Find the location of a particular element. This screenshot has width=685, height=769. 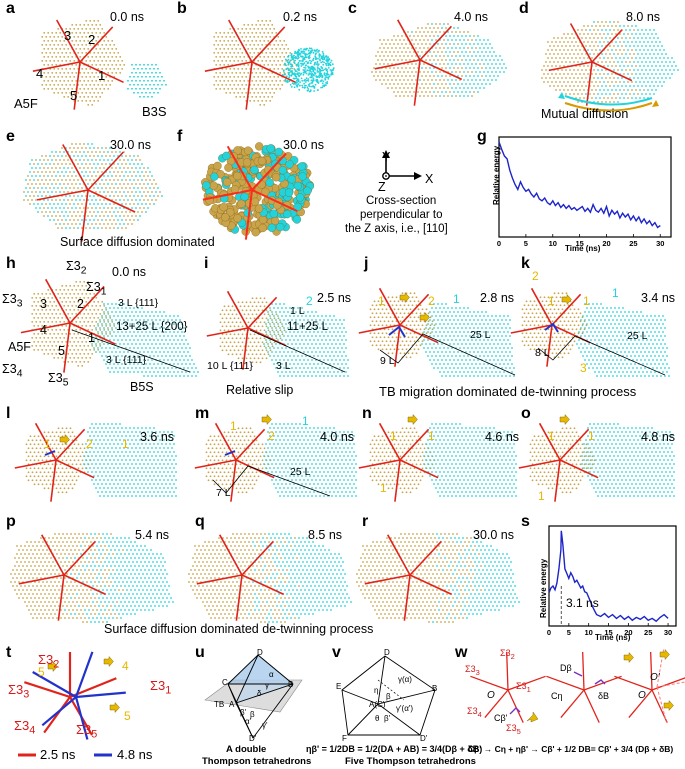

grain-label-5: 5 is located at coordinates (74, 95).